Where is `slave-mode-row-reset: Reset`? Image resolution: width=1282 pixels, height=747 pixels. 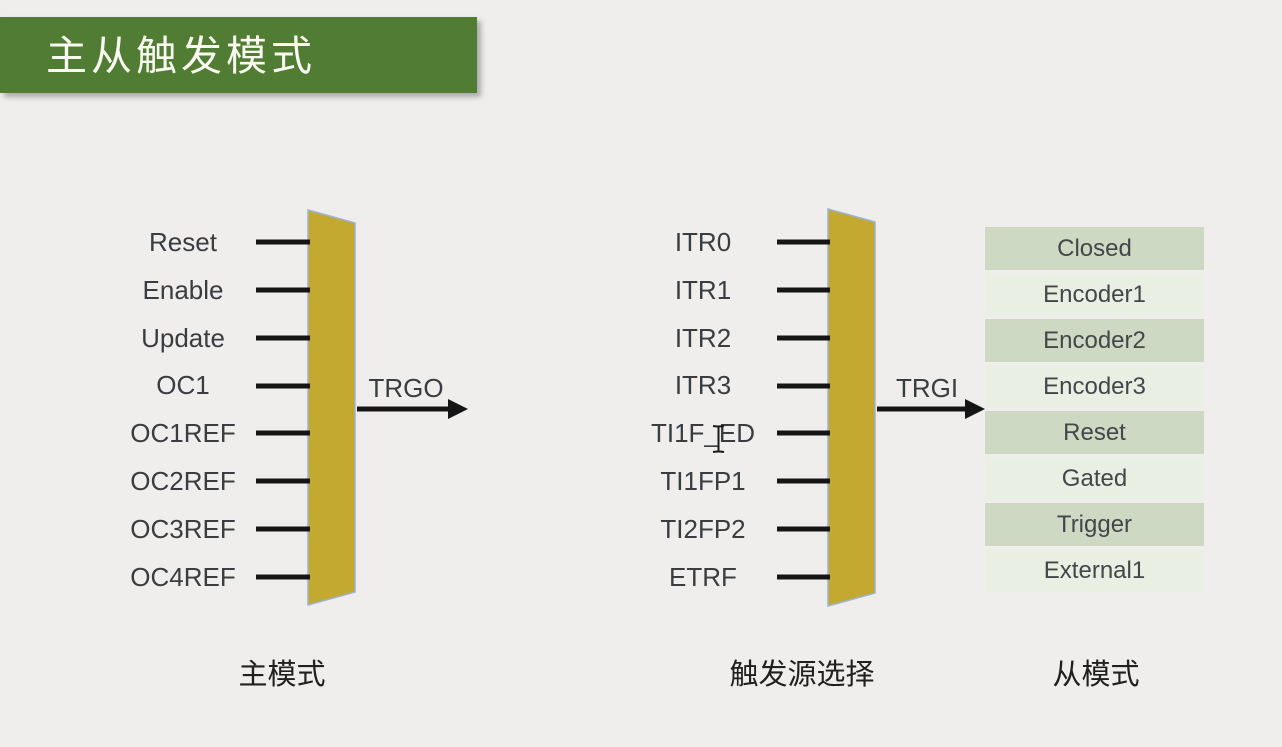 slave-mode-row-reset: Reset is located at coordinates (1094, 432).